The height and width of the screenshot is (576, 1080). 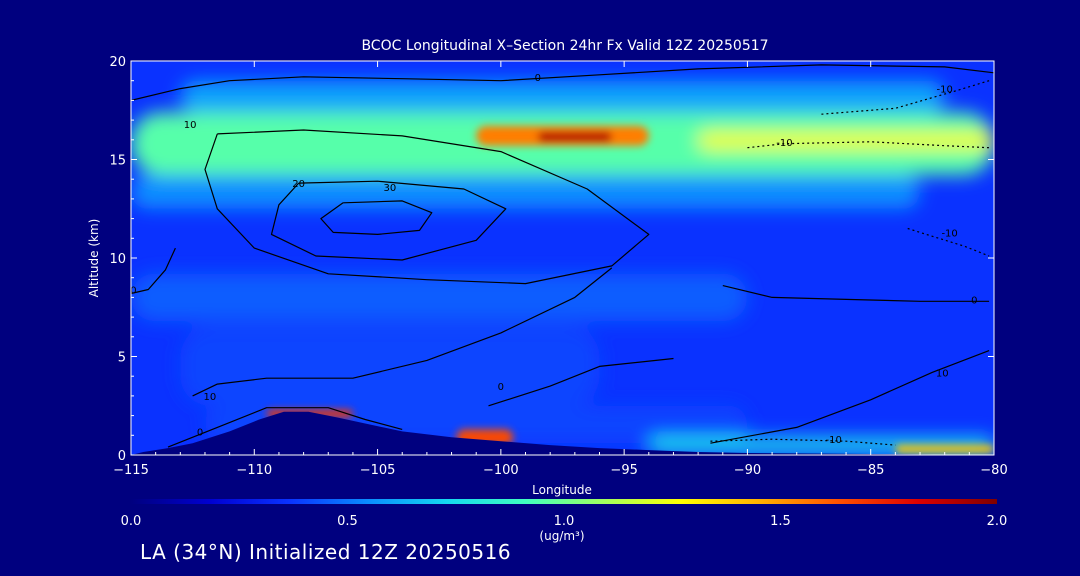 I want to click on contour-label: 30, so click(x=390, y=188).